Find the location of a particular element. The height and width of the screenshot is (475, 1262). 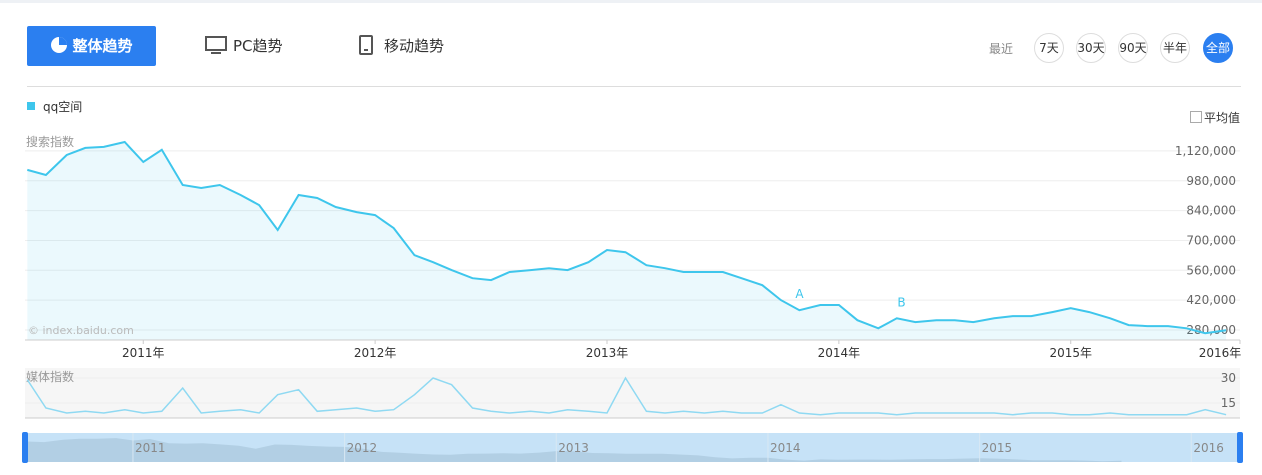

range-label: 最近 is located at coordinates (1001, 49).